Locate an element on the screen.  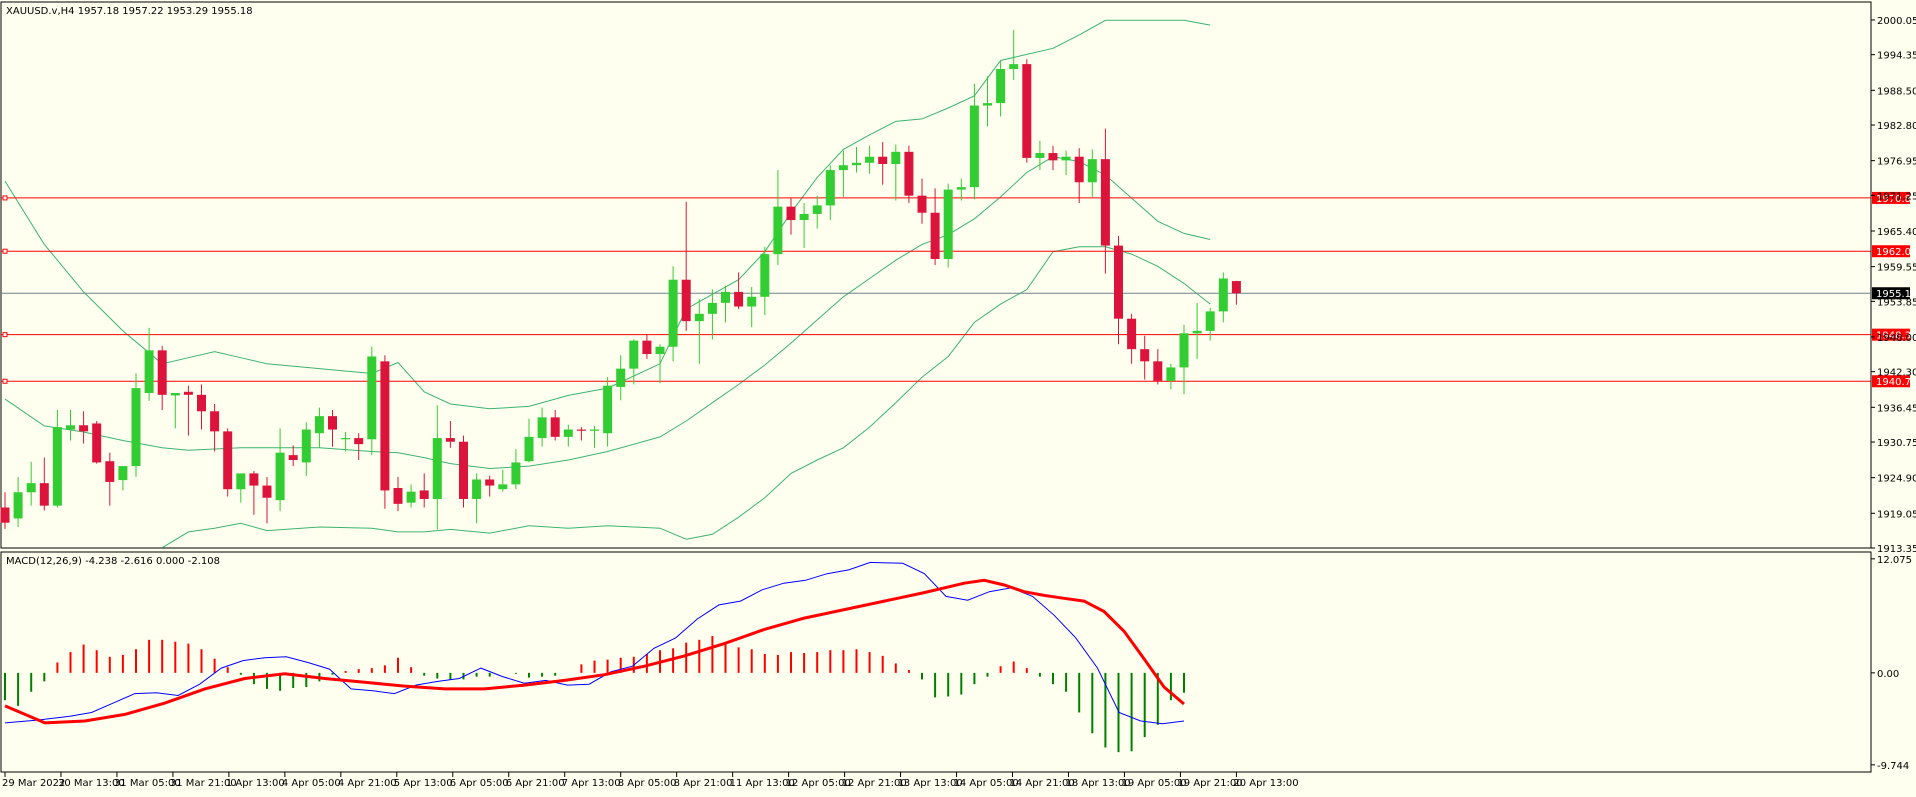
time-tick-label: 30 Mar 13:00 is located at coordinates (91, 783).